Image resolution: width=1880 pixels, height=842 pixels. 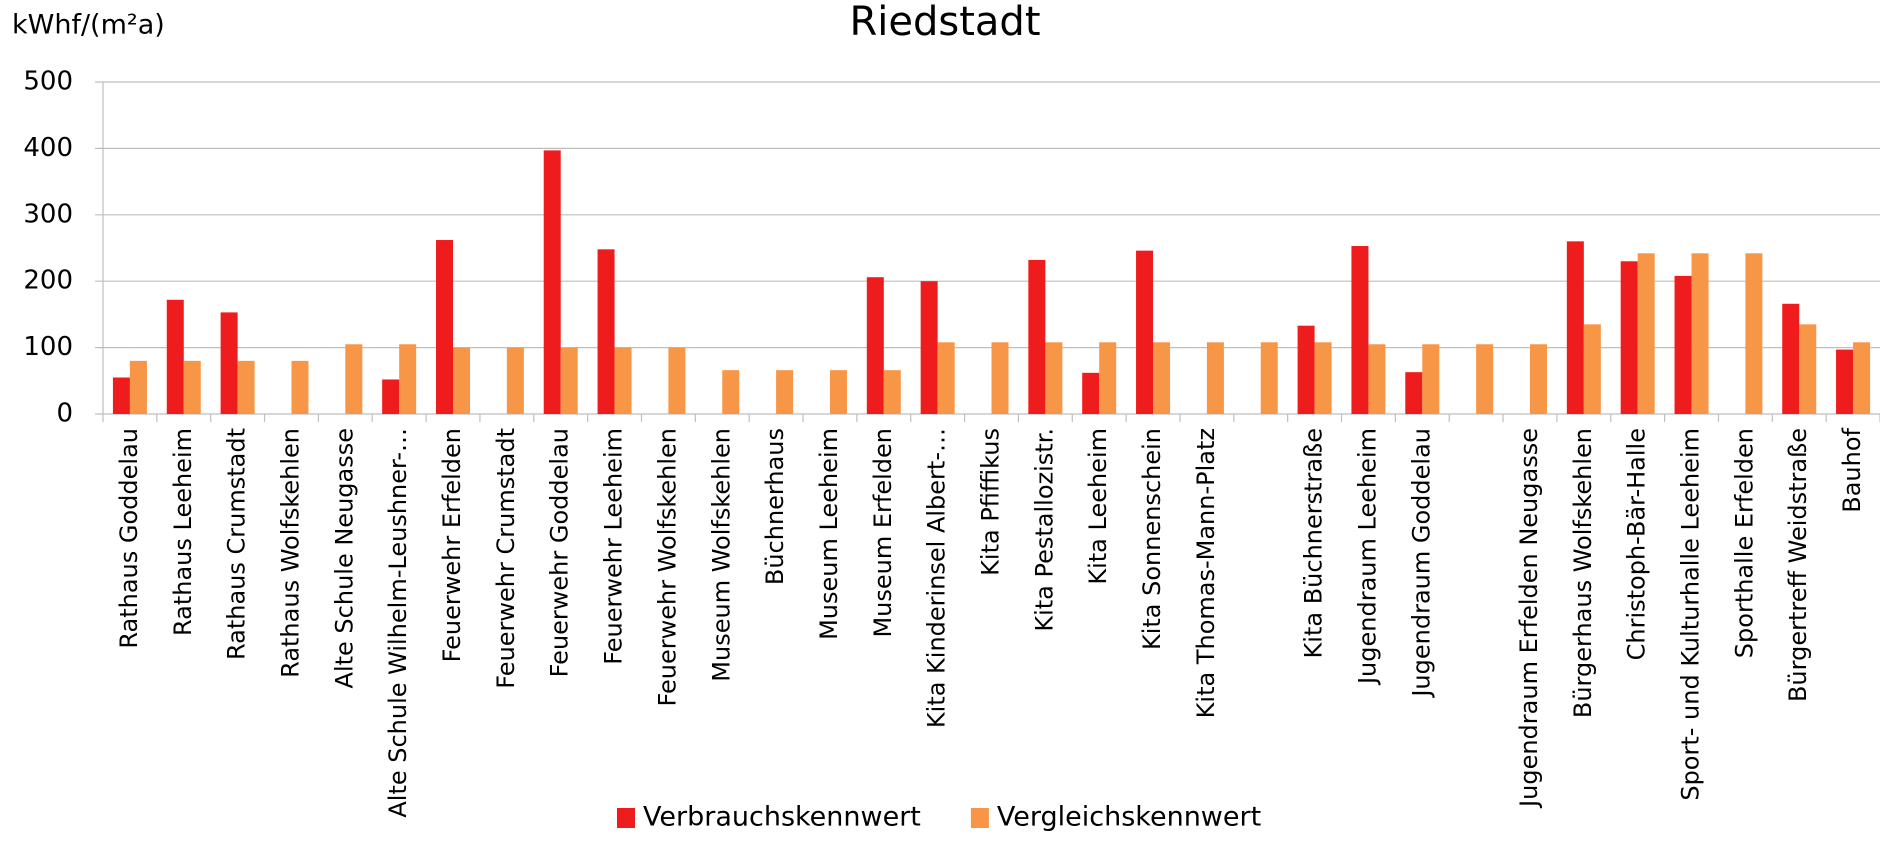 What do you see at coordinates (782, 817) in the screenshot?
I see `legend-label: Verbrauchskennwert` at bounding box center [782, 817].